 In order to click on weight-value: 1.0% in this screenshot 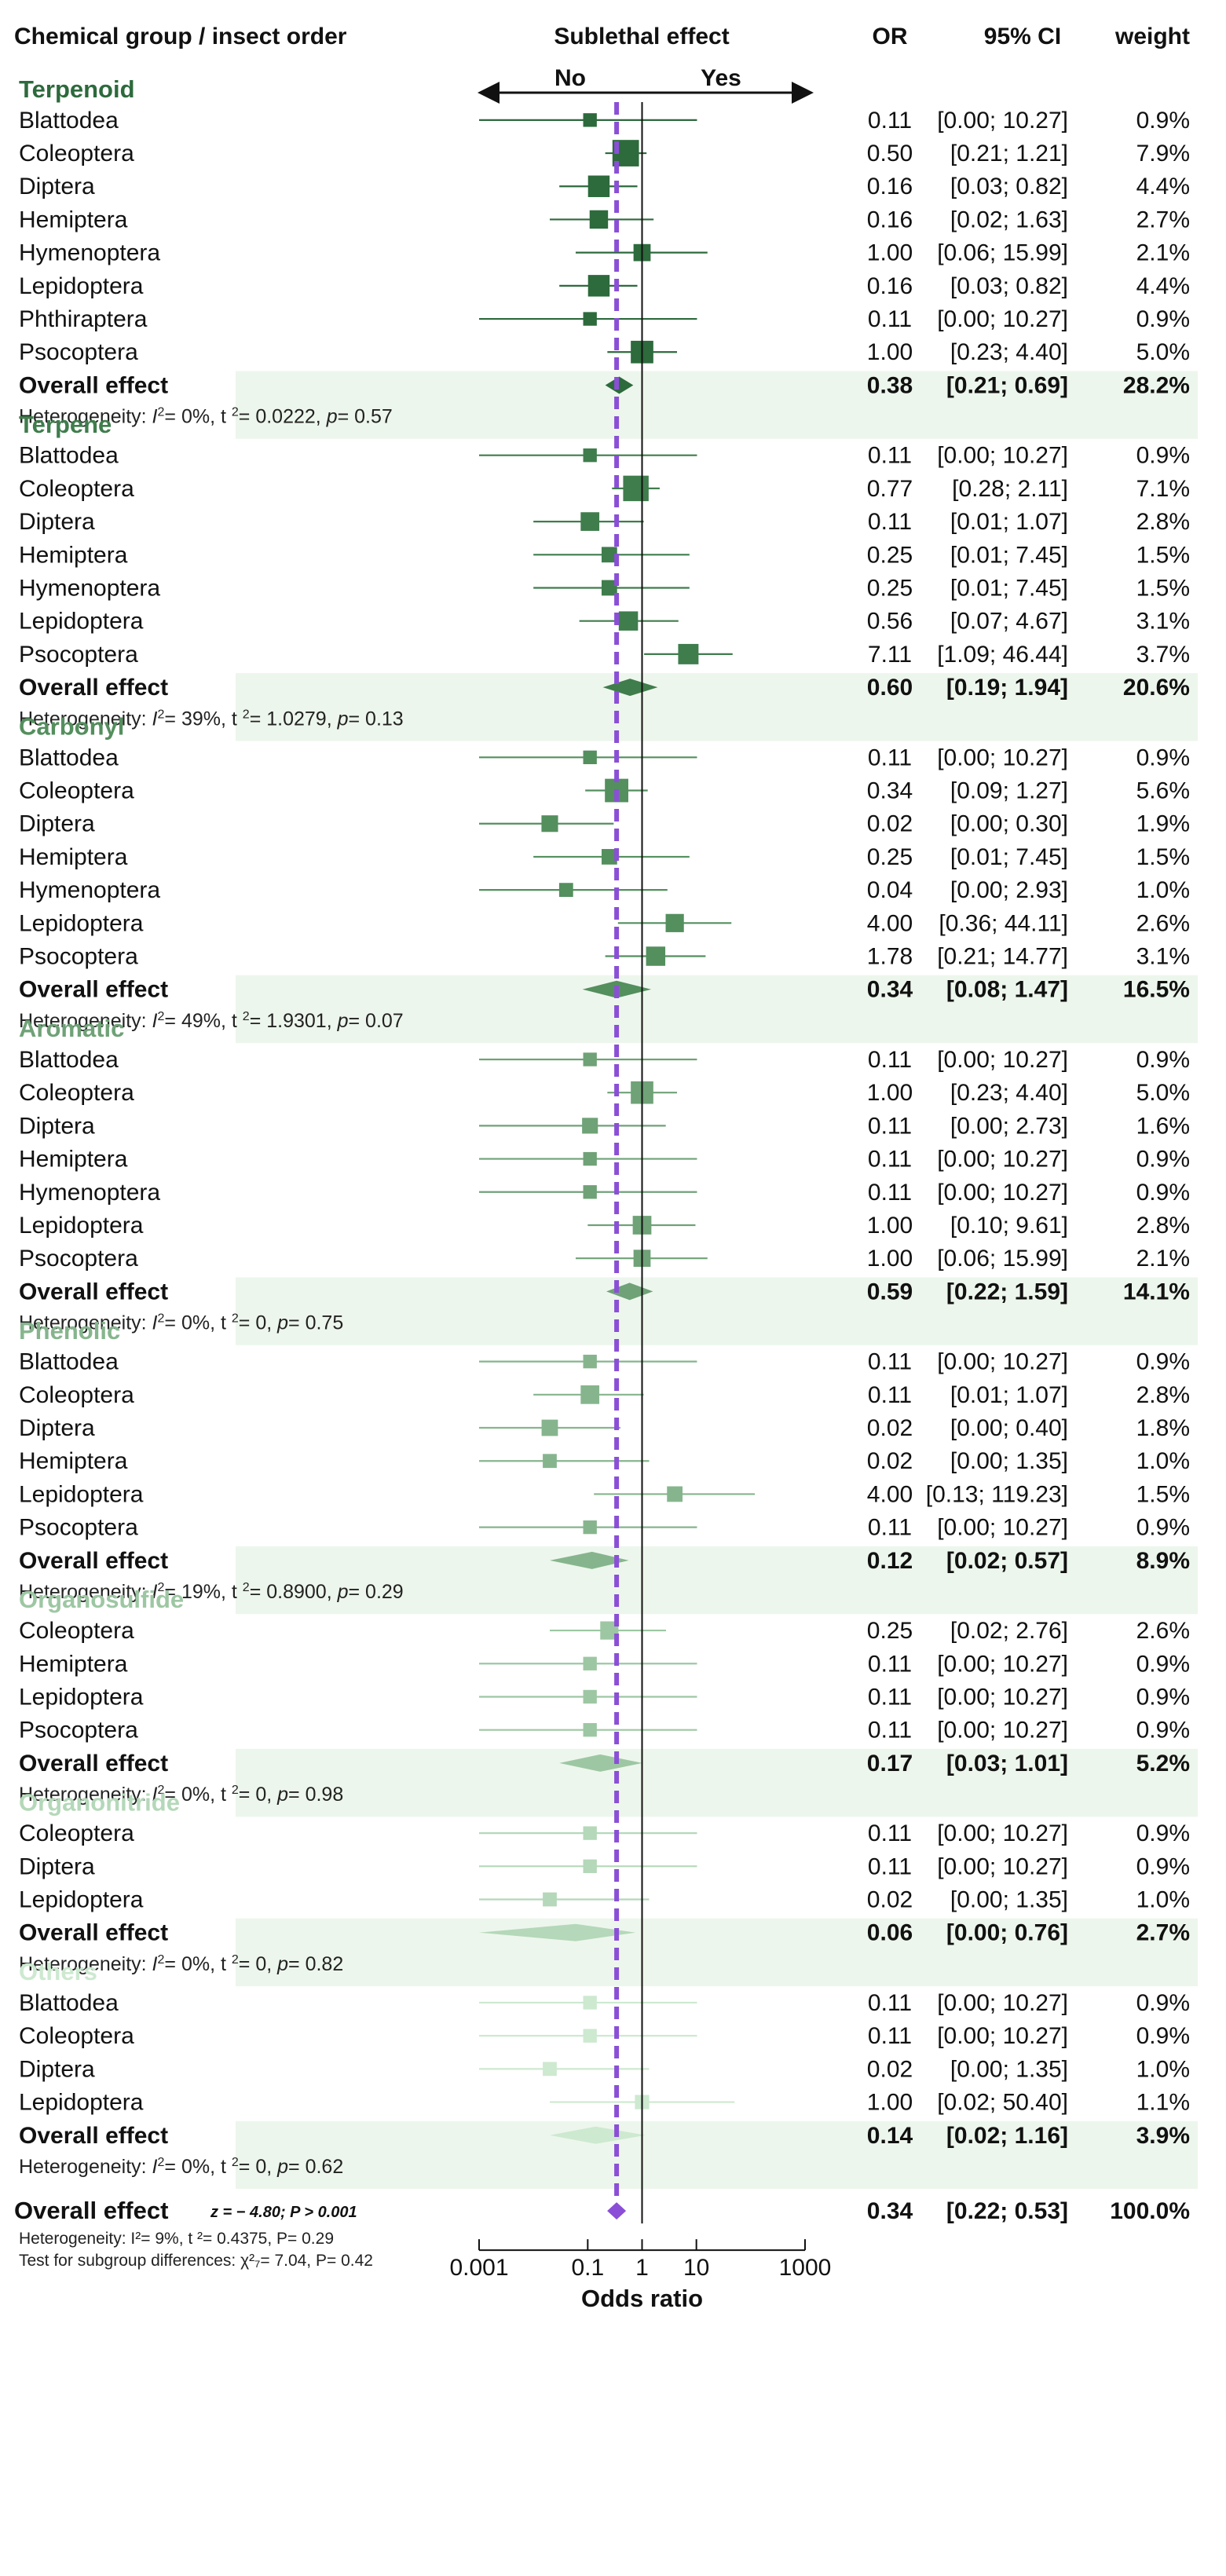, I will do `click(1163, 1461)`.